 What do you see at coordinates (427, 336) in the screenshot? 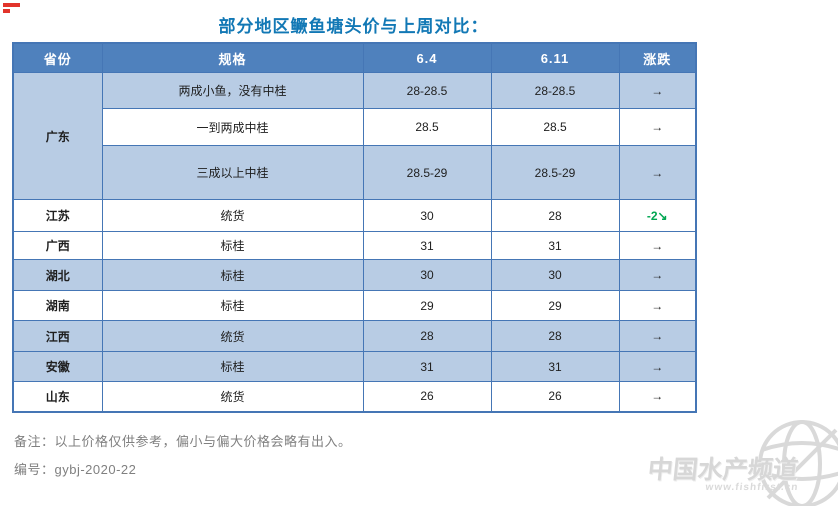
I see `price-0604-cell: 28` at bounding box center [427, 336].